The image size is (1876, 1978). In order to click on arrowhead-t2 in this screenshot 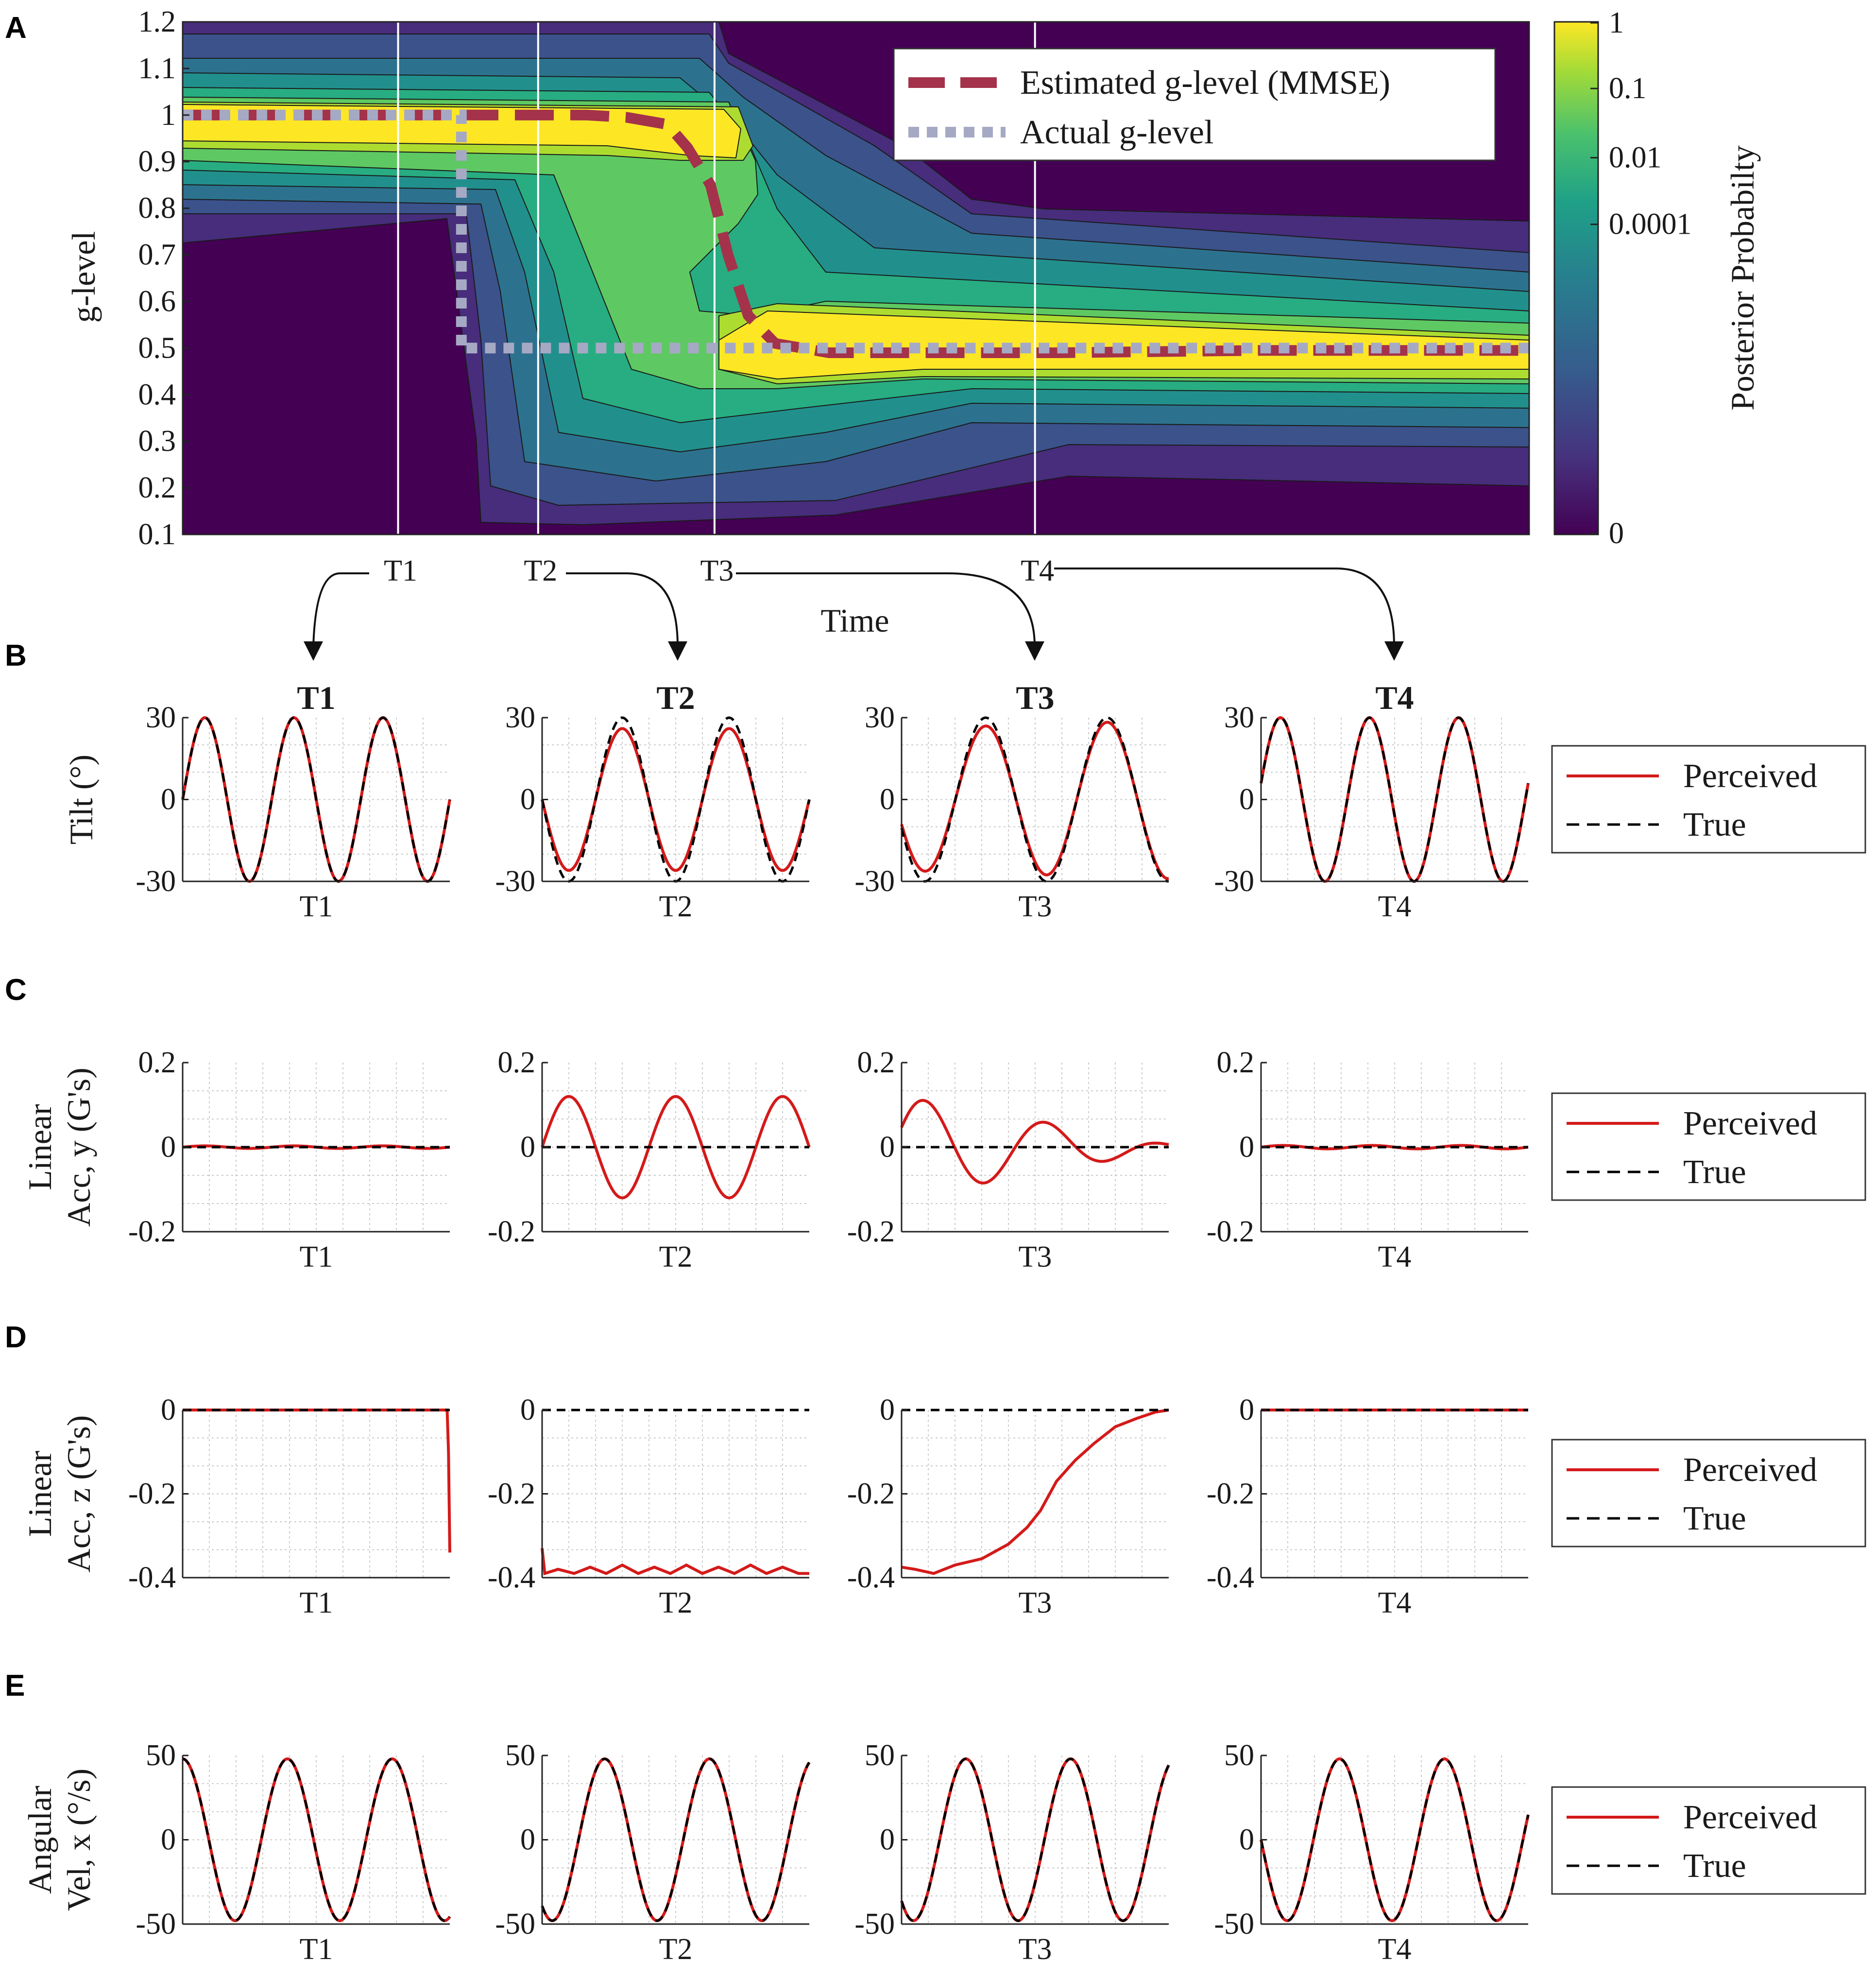, I will do `click(677, 651)`.